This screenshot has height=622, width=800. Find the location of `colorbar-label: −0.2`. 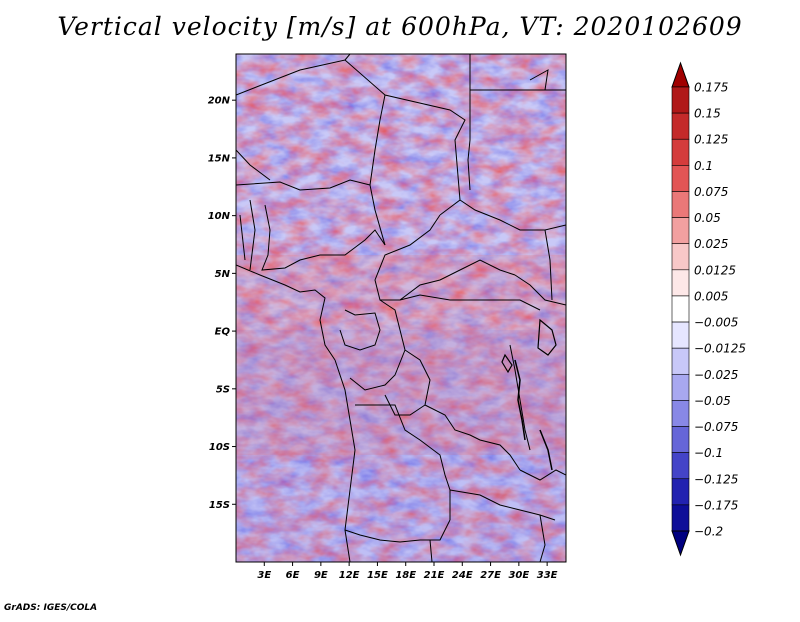

colorbar-label: −0.2 is located at coordinates (708, 532).